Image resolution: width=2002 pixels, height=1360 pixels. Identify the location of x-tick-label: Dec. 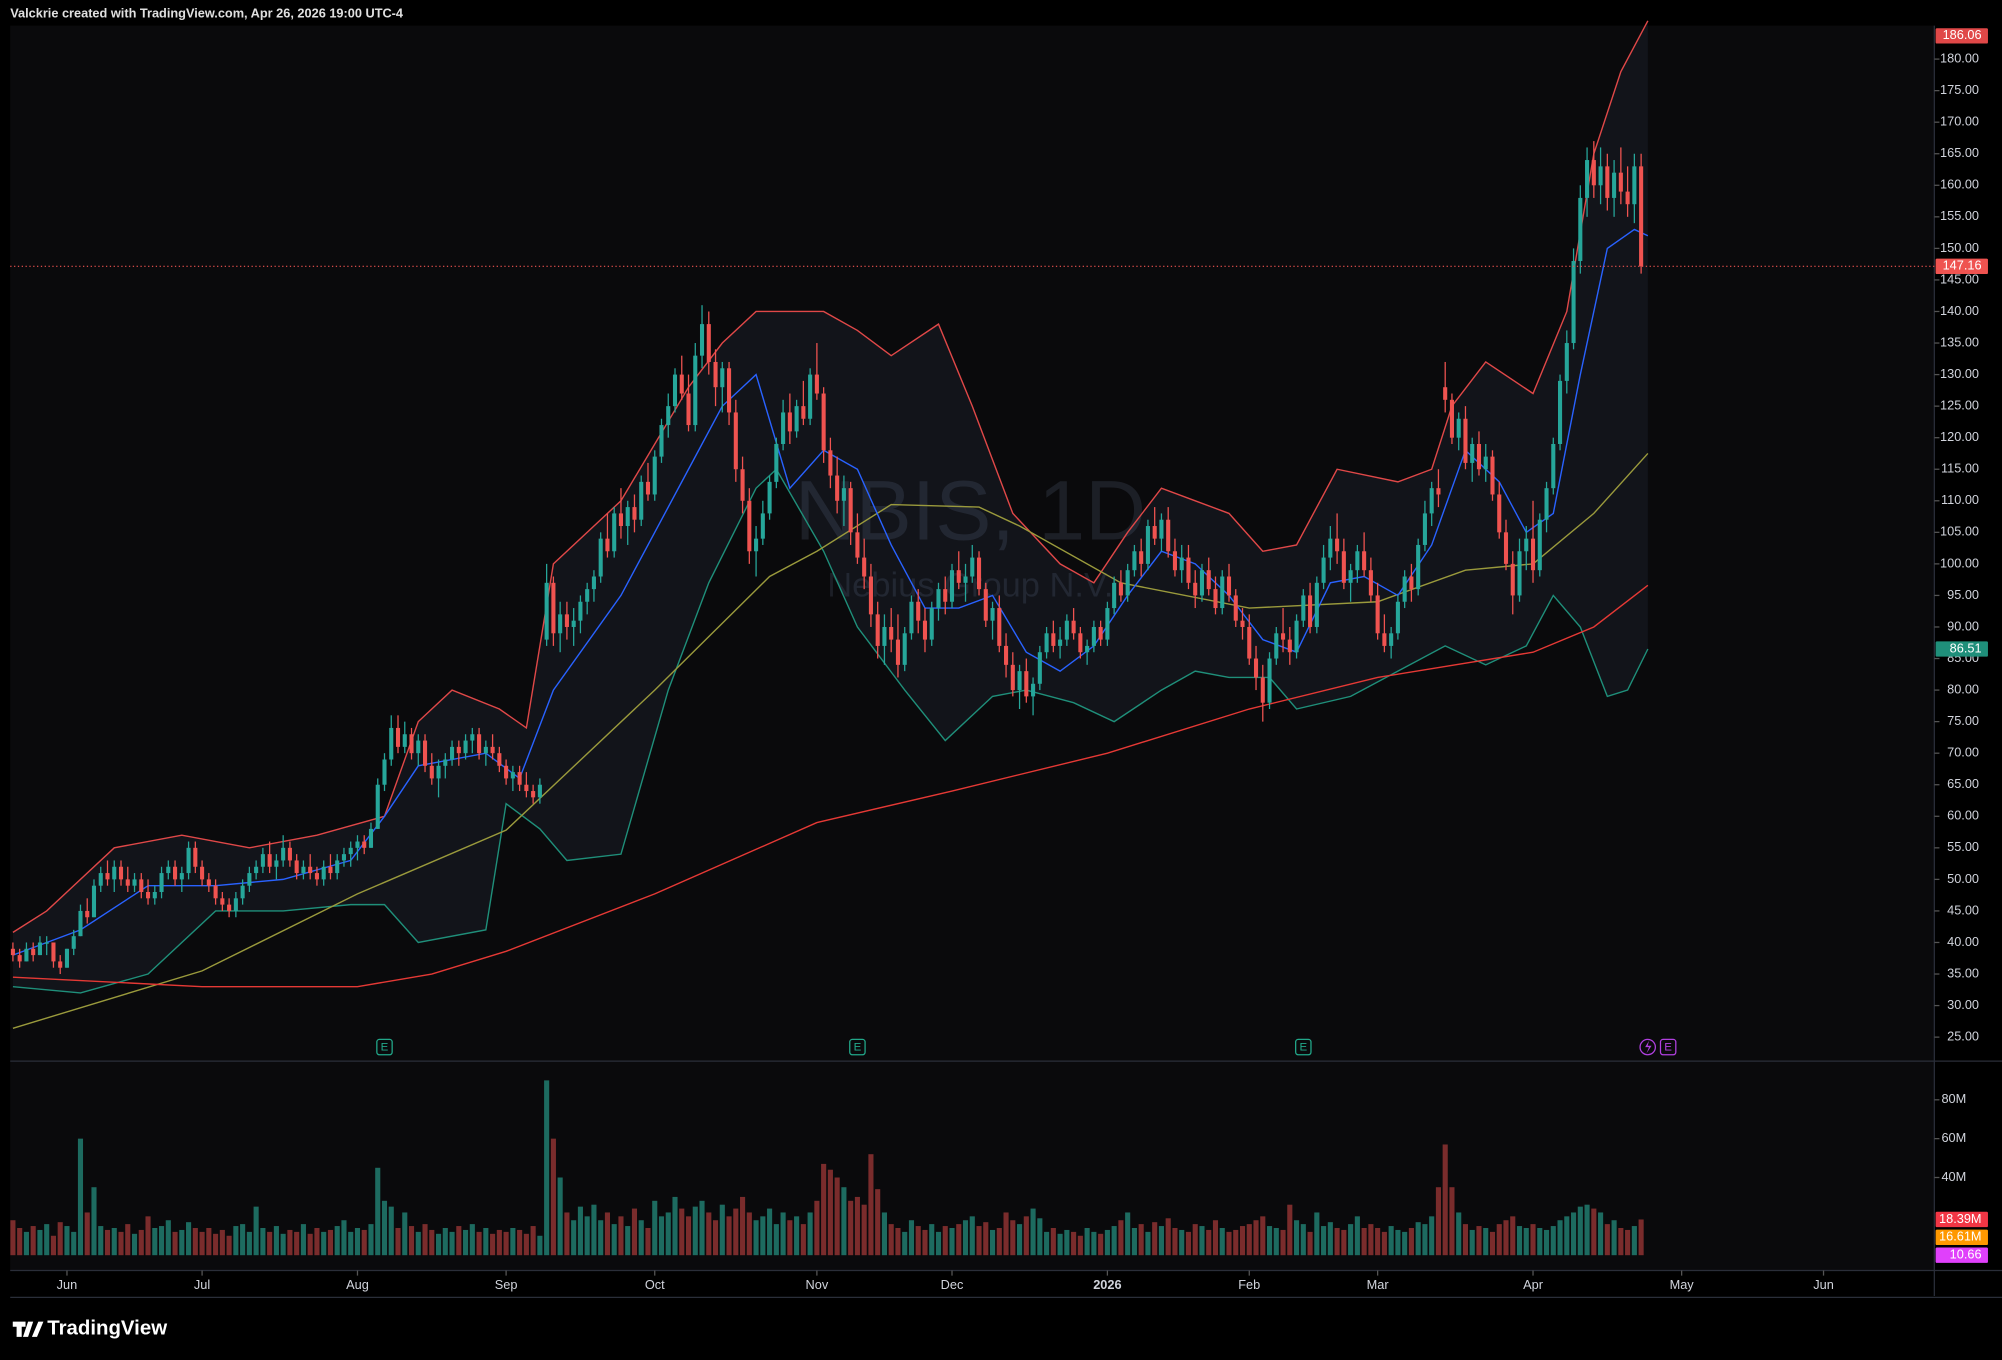
(952, 1284).